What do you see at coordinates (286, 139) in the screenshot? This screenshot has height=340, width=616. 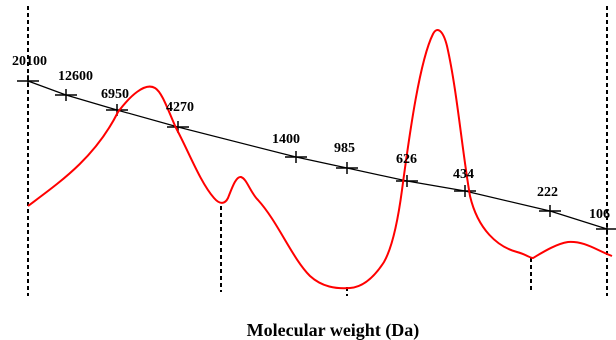 I see `mw-label-1400: 1400` at bounding box center [286, 139].